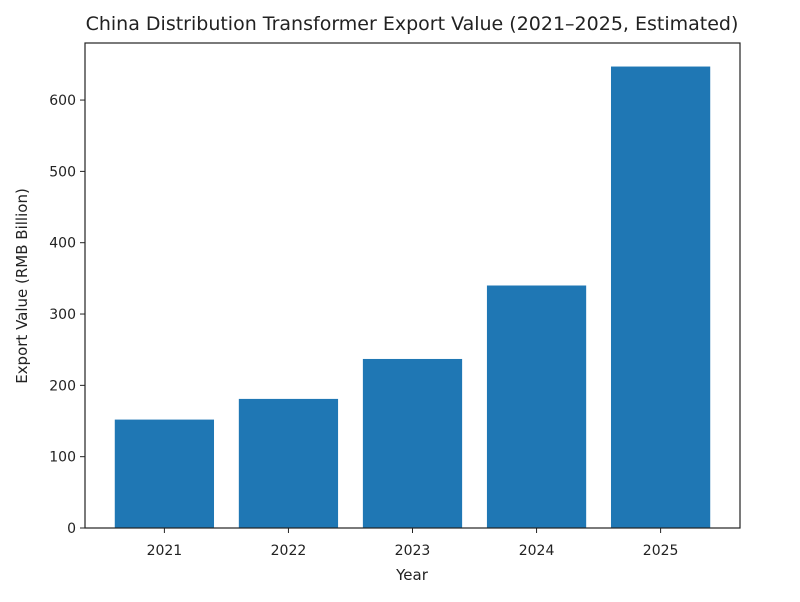 The height and width of the screenshot is (602, 800). Describe the element at coordinates (412, 443) in the screenshot. I see `bar-2023` at that location.